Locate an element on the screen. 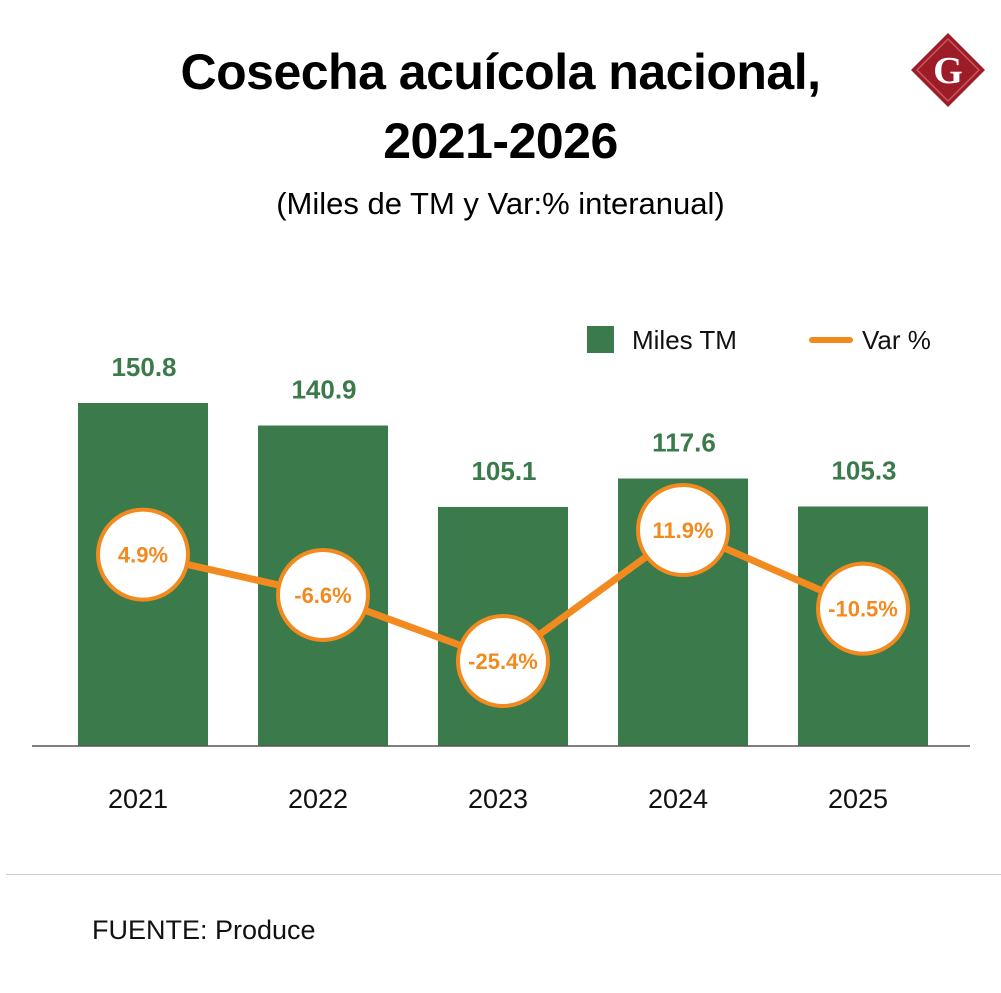  legend-label-var: Var % is located at coordinates (896, 340).